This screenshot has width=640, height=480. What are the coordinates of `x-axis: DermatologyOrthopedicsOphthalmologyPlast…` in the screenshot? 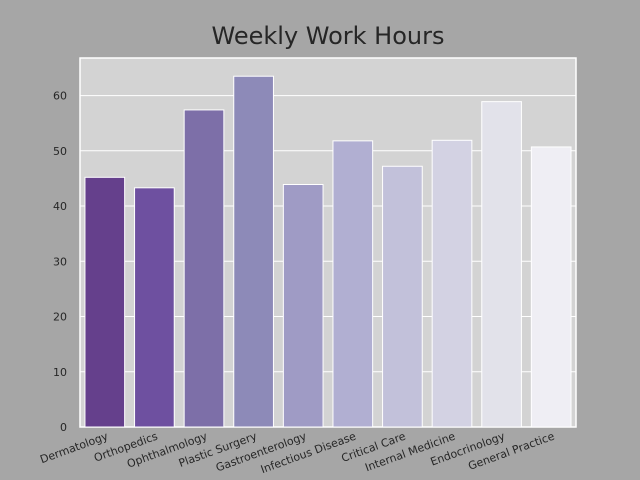 It's located at (297, 452).